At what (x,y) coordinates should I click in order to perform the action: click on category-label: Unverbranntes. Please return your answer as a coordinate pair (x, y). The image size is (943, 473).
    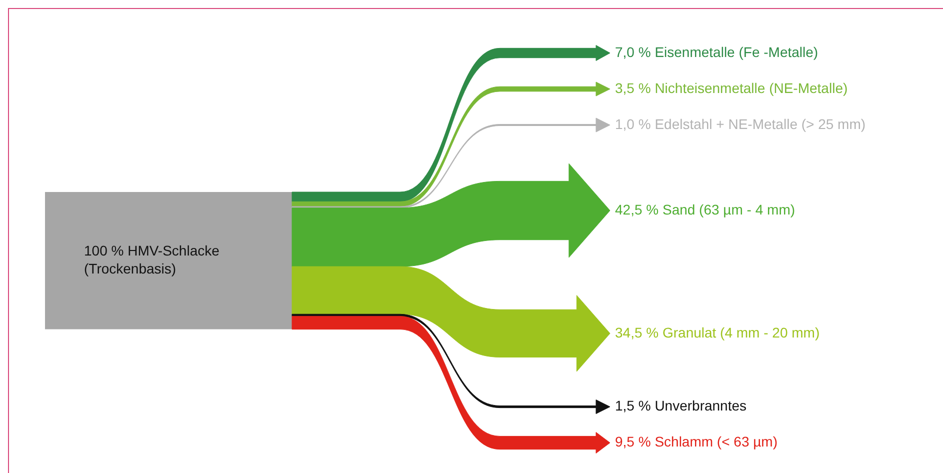
    Looking at the image, I should click on (700, 406).